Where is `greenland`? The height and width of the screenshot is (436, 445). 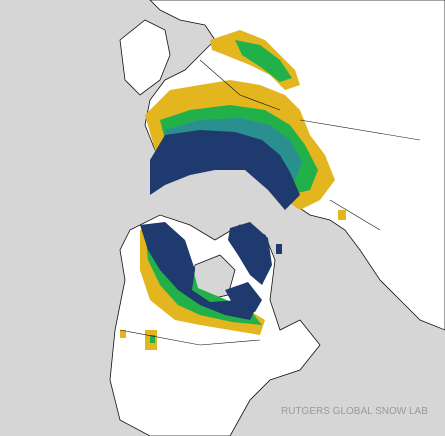
greenland is located at coordinates (145, 57).